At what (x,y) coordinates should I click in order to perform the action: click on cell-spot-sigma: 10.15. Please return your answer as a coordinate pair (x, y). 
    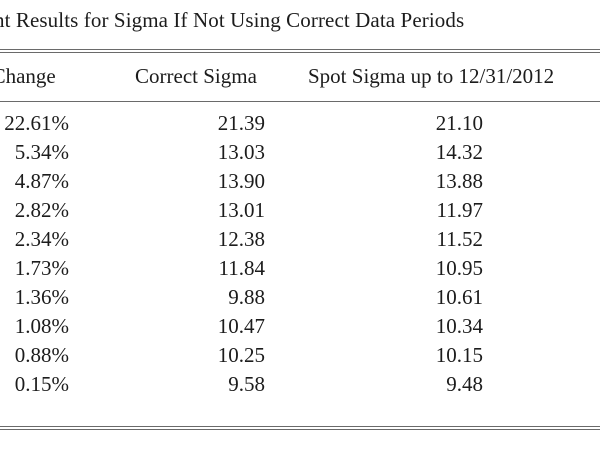
    Looking at the image, I should click on (459, 355).